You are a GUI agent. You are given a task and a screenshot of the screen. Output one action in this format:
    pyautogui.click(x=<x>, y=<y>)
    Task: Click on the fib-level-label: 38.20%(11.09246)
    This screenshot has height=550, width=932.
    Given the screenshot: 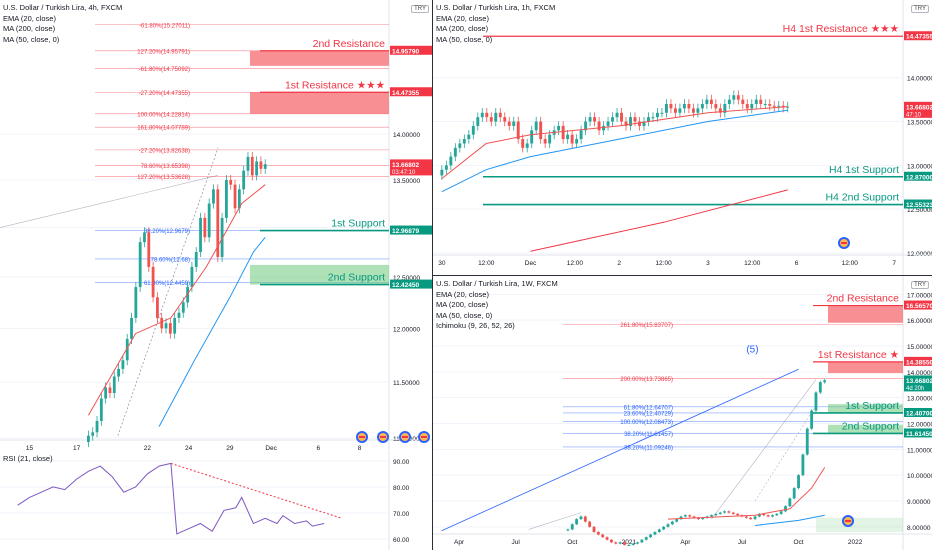 What is the action you would take?
    pyautogui.click(x=648, y=448)
    